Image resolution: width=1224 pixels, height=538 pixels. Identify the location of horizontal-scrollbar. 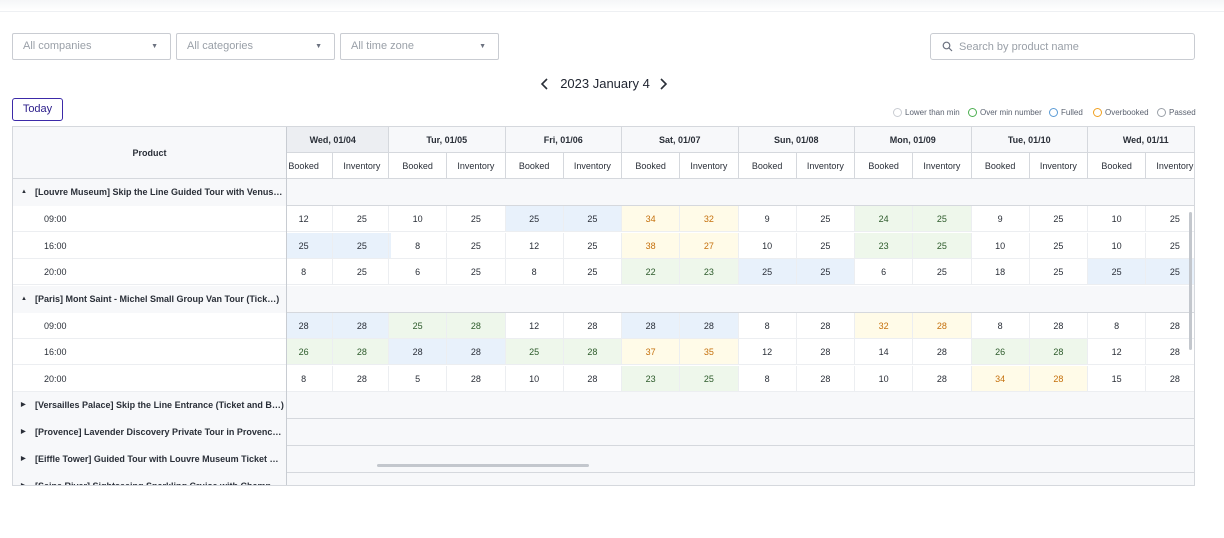
(483, 465).